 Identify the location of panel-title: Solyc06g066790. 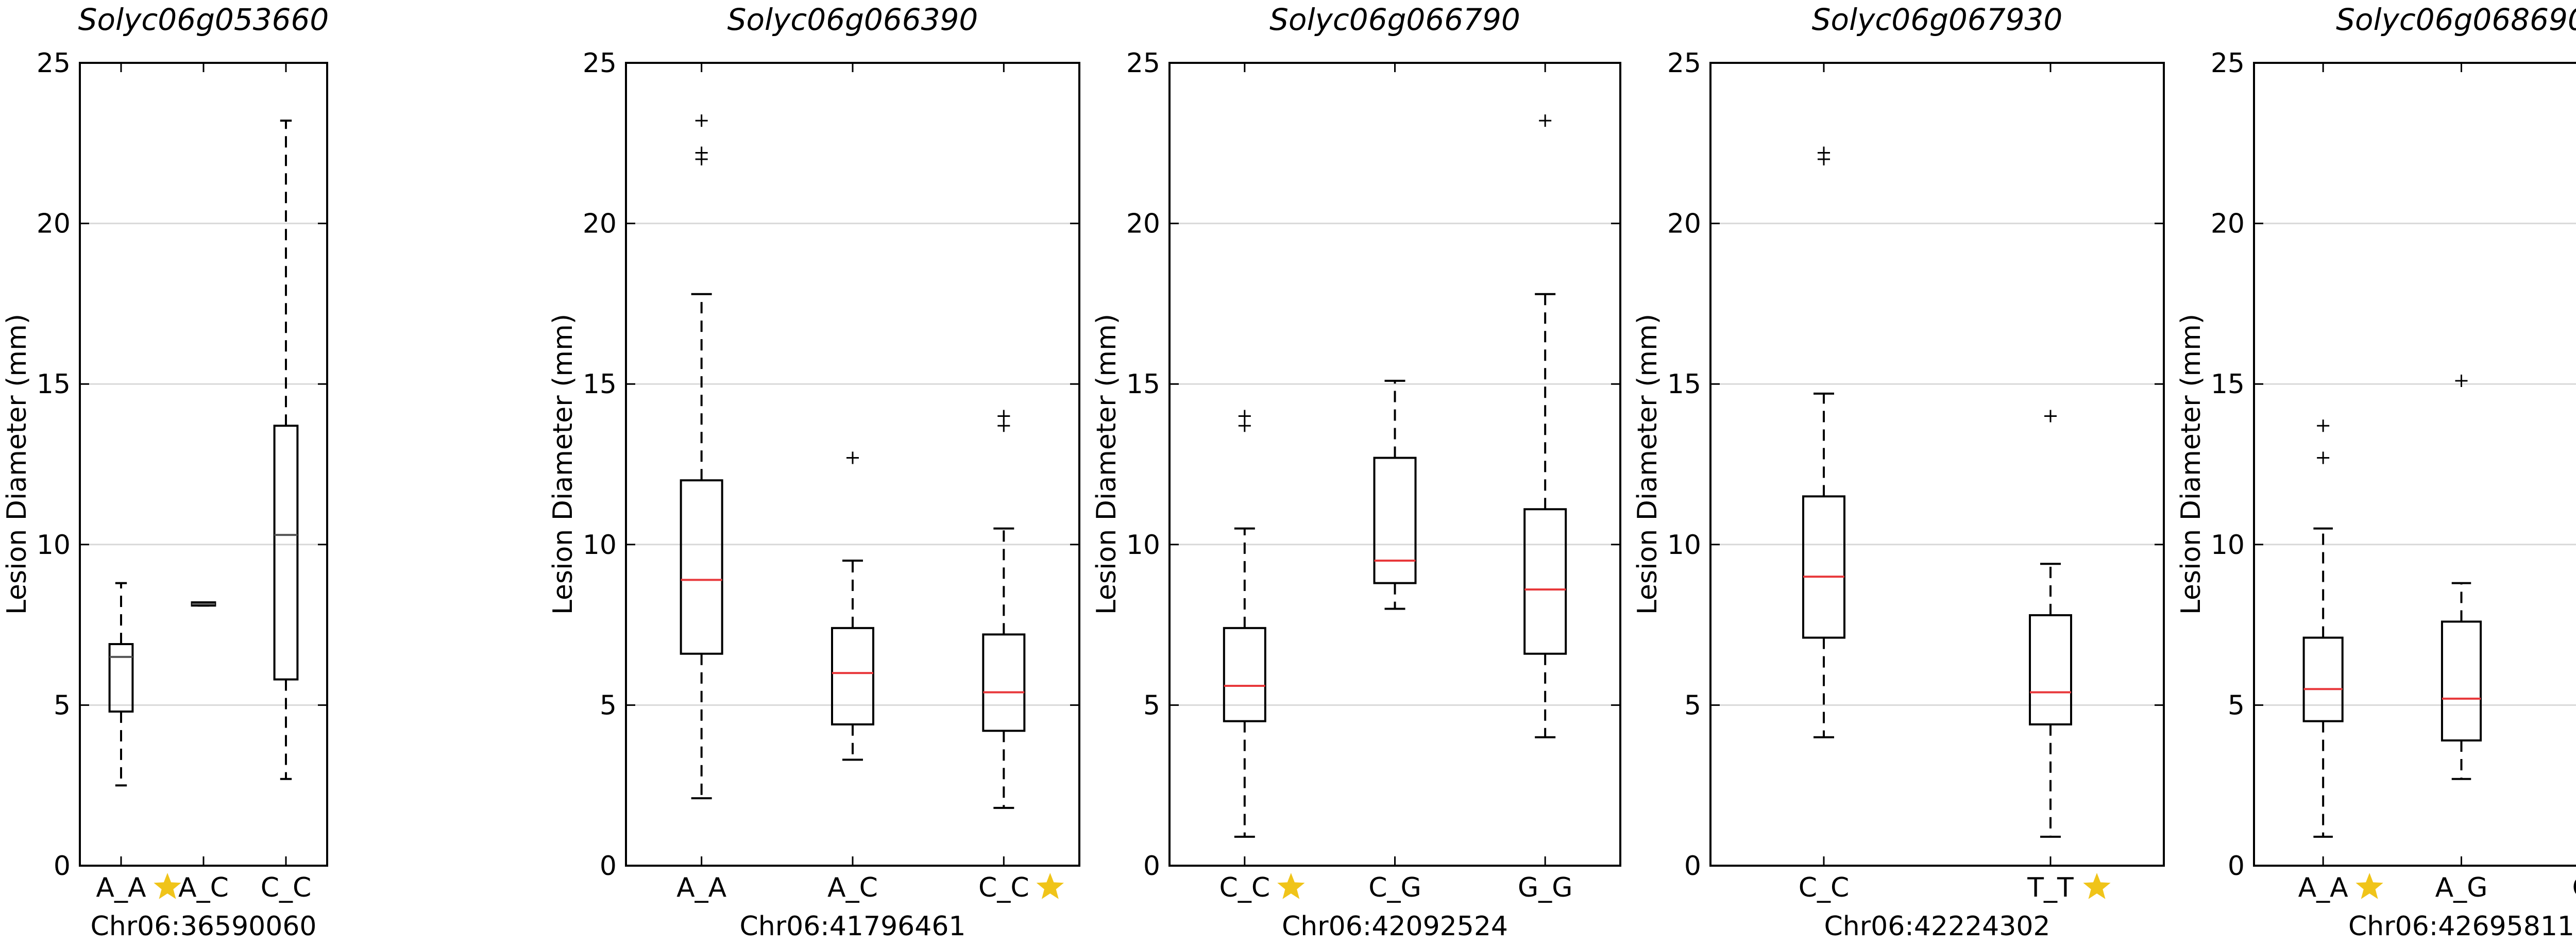
(1394, 19).